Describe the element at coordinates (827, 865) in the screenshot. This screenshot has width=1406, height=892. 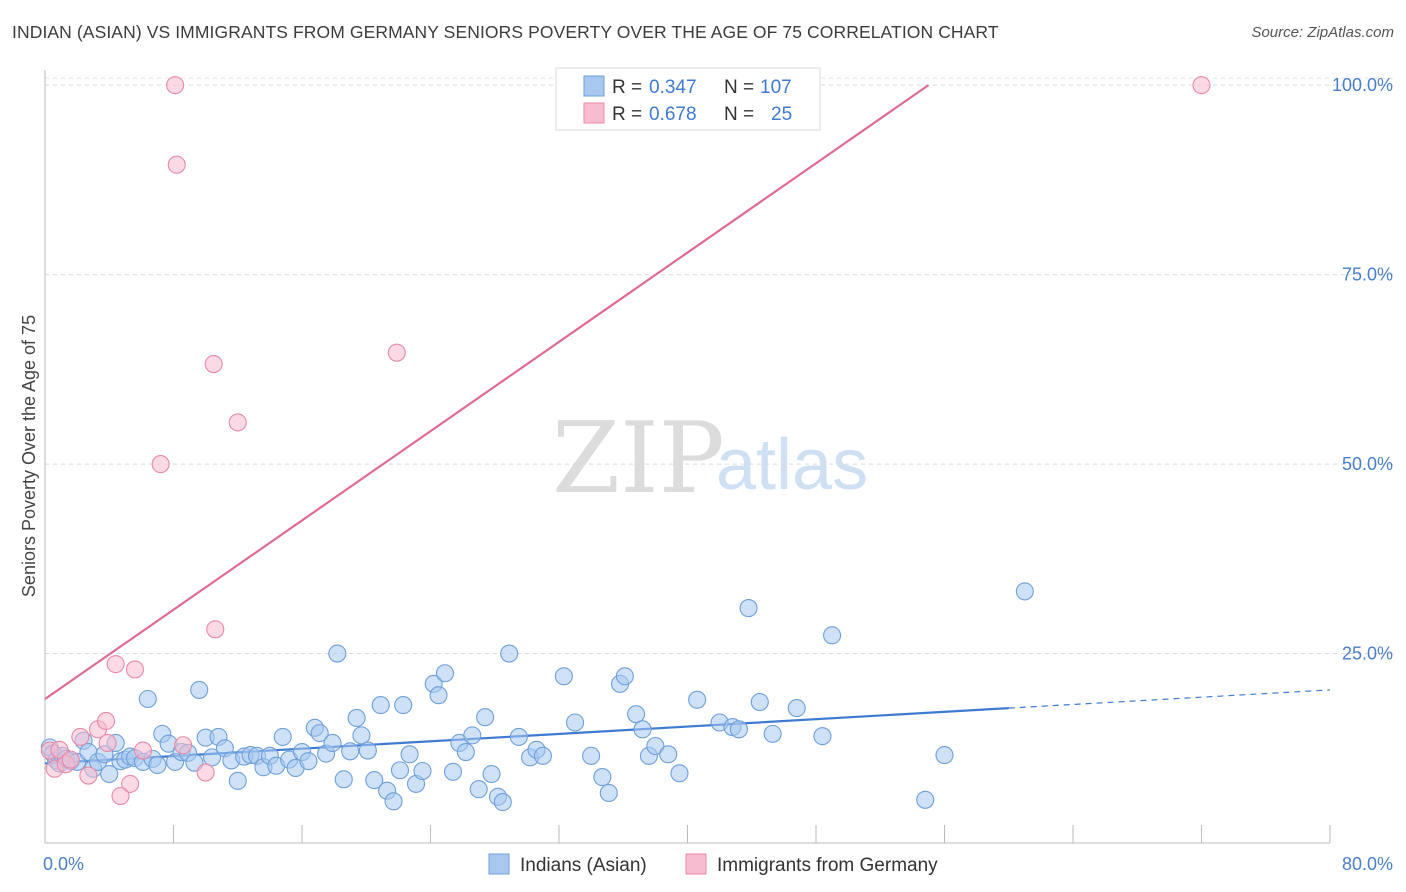
I see `bottom-legend-label-germany: Immigrants from Germany` at that location.